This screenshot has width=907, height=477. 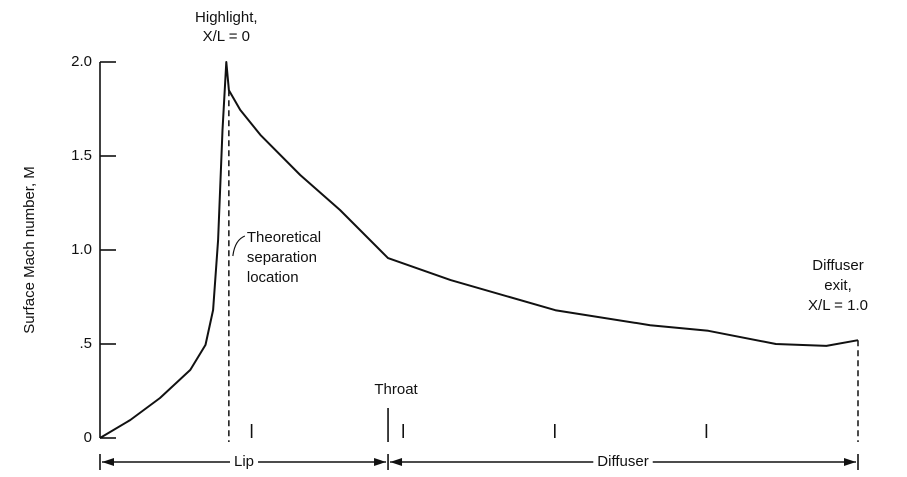 What do you see at coordinates (226, 36) in the screenshot?
I see `highlight-label: X/L = 0` at bounding box center [226, 36].